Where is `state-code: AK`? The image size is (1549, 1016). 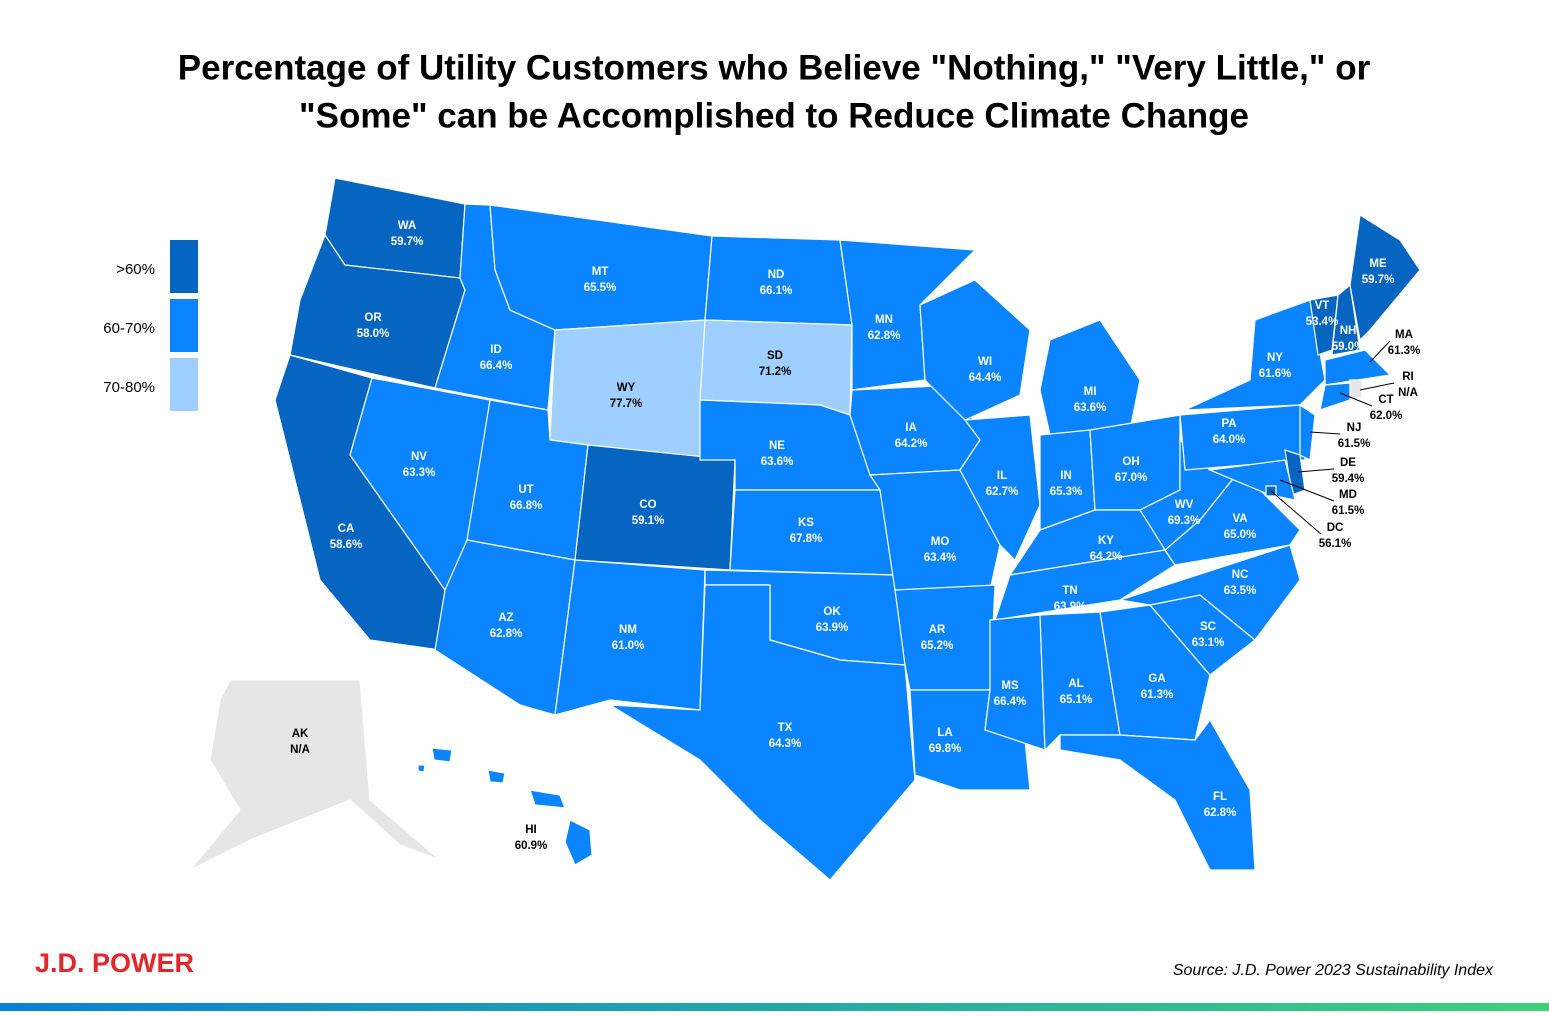 state-code: AK is located at coordinates (300, 734).